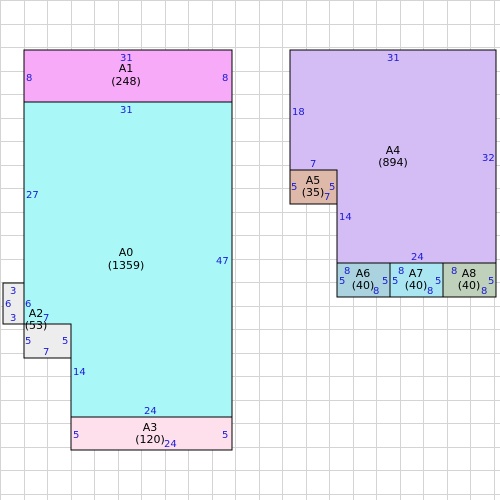 This screenshot has height=500, width=500. What do you see at coordinates (13, 318) in the screenshot?
I see `dim-tab-bottom: 3` at bounding box center [13, 318].